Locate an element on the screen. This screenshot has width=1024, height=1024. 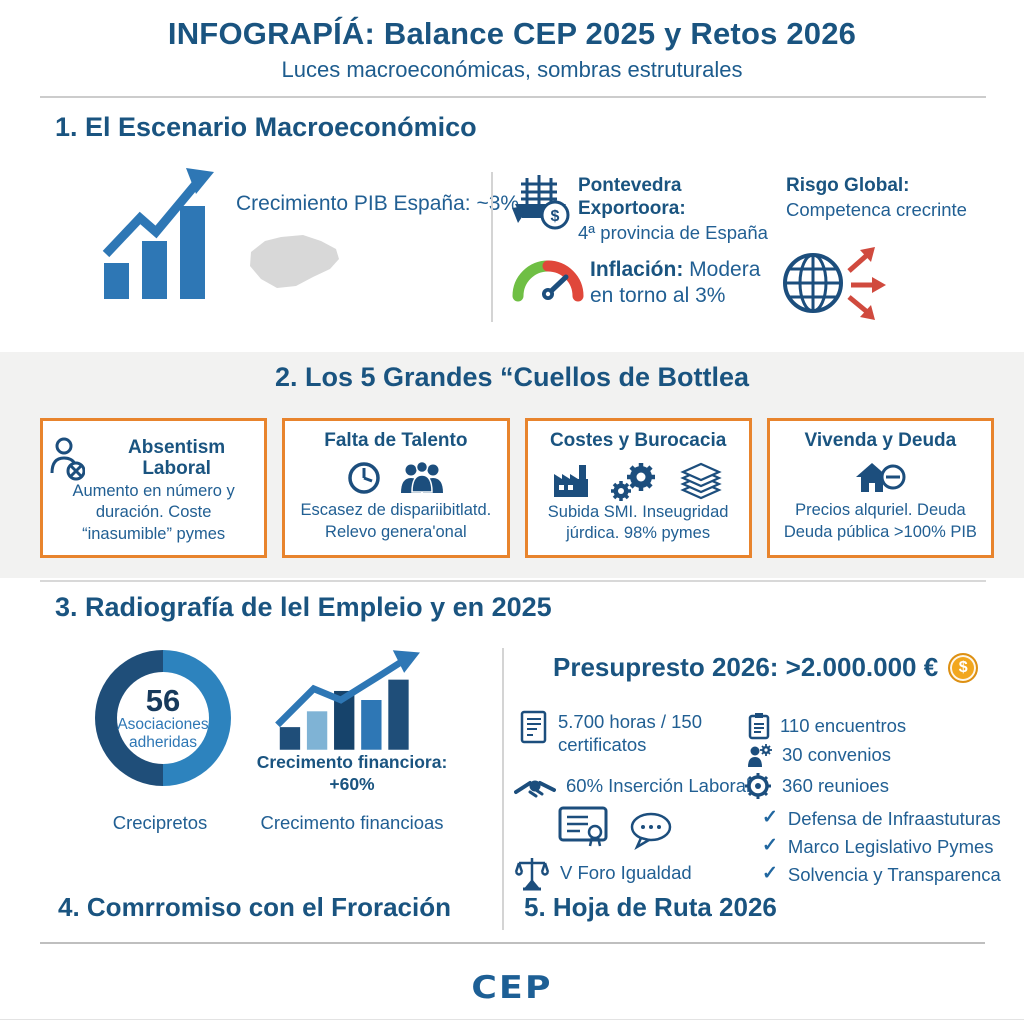
check-item: ✓ Defensa de Infraastuturas is located at coordinates (881, 819).